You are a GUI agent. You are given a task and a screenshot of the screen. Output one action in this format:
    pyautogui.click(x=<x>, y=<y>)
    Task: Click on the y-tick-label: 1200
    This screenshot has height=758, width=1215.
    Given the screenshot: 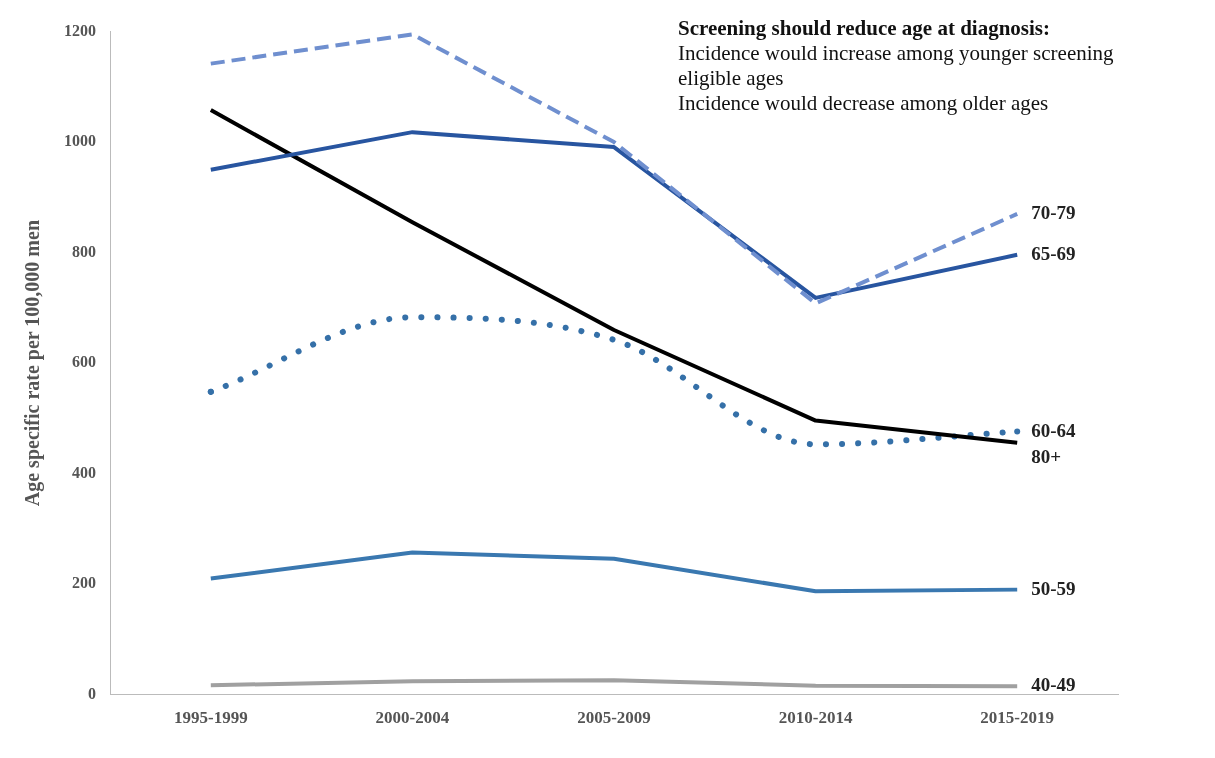 What is the action you would take?
    pyautogui.click(x=80, y=30)
    